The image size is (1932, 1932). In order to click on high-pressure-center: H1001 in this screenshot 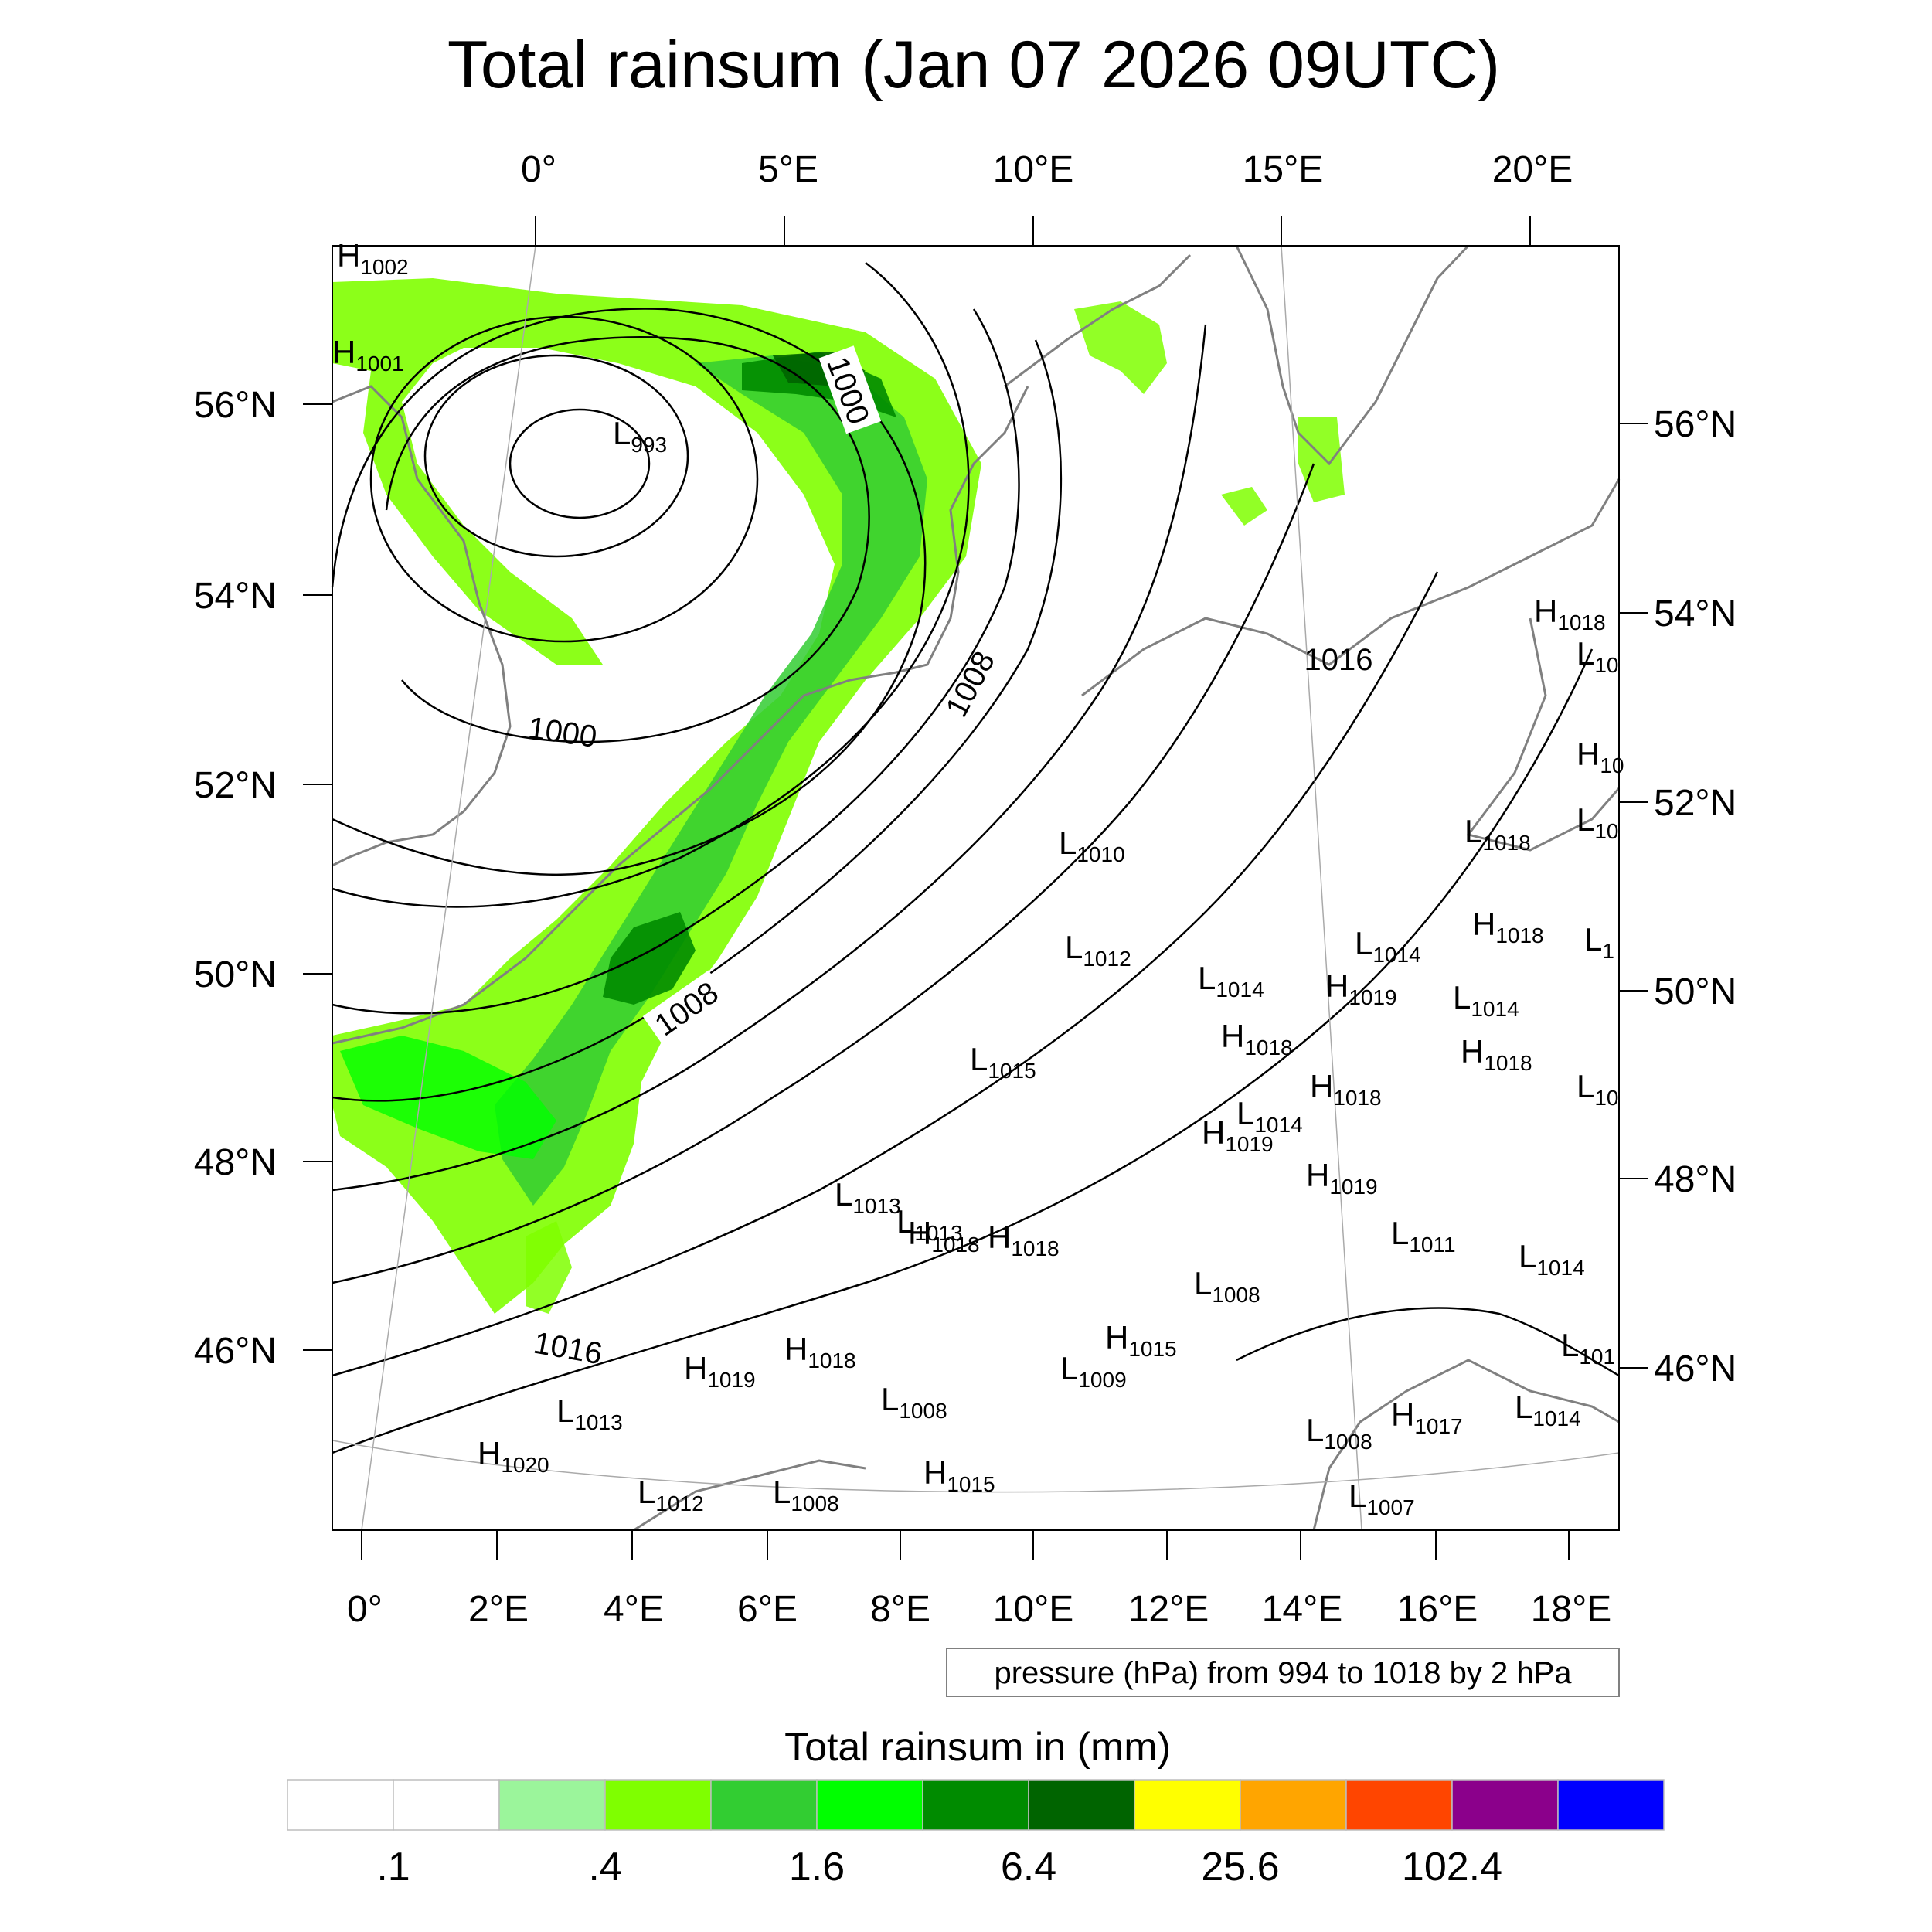, I will do `click(368, 355)`.